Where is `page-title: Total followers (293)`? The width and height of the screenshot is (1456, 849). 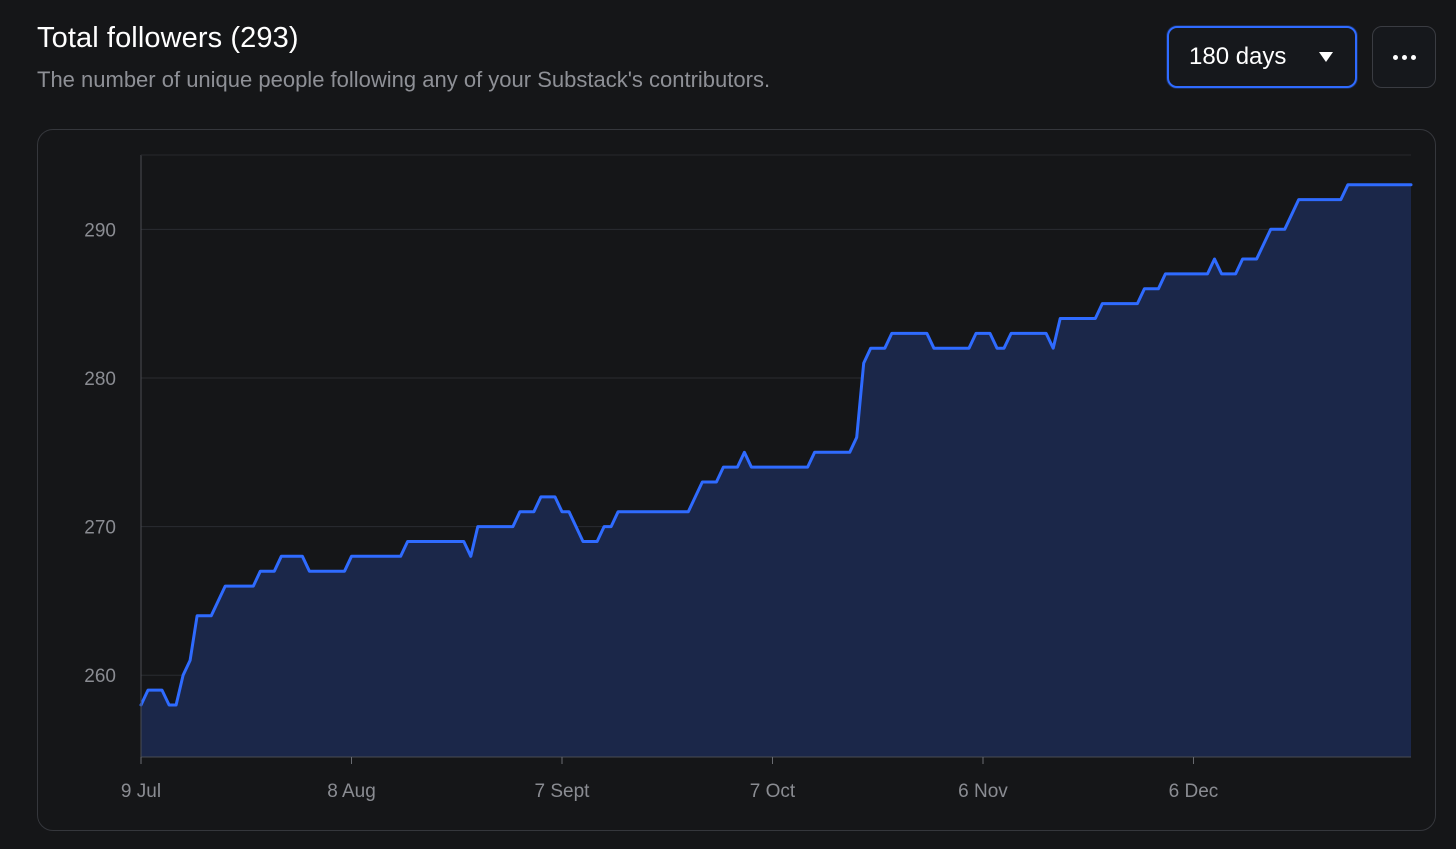 page-title: Total followers (293) is located at coordinates (168, 38).